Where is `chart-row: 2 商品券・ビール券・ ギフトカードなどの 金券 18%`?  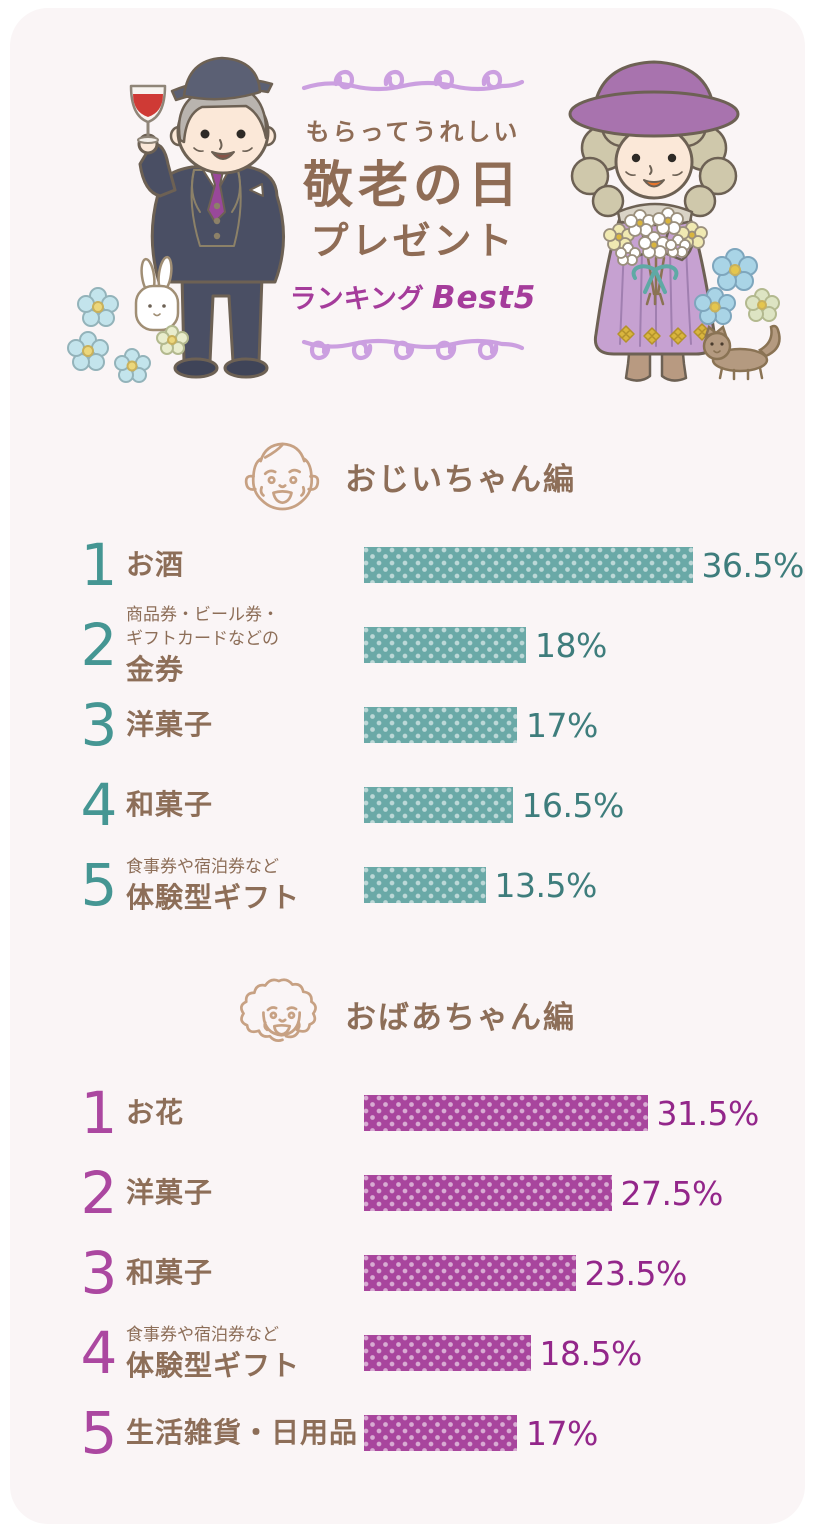 chart-row: 2 商品券・ビール券・ ギフトカードなどの 金券 18% is located at coordinates (407, 645).